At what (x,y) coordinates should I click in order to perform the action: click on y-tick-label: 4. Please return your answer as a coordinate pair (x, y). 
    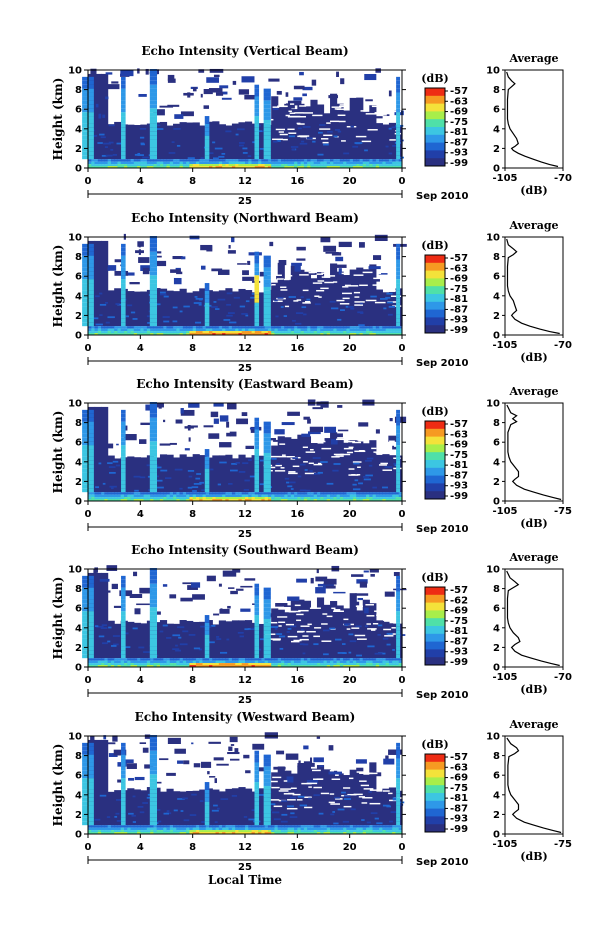
    Looking at the image, I should click on (78, 795).